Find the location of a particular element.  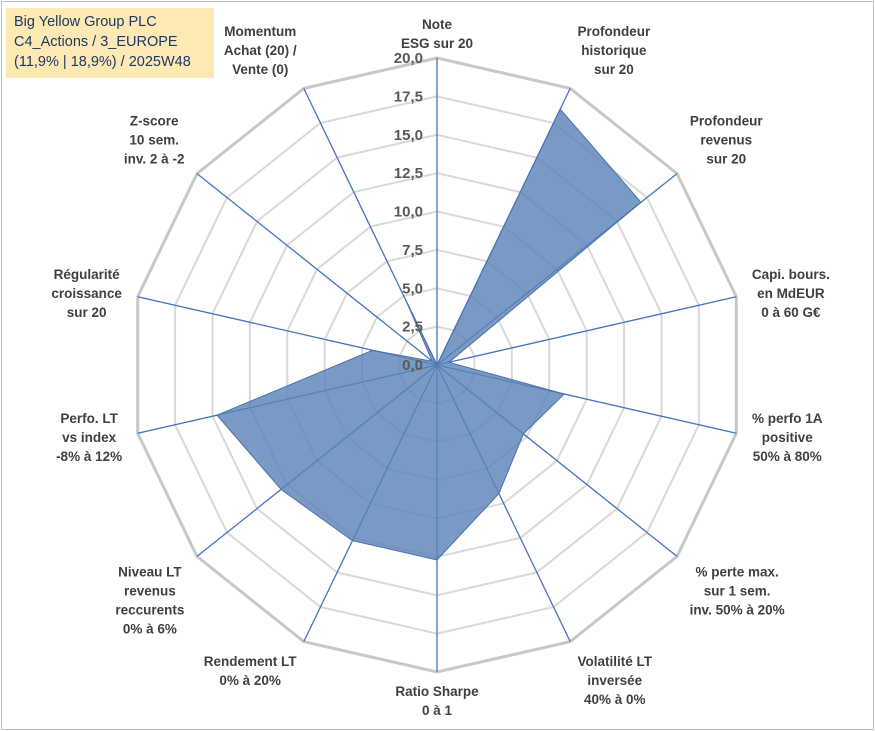

axis-label: Perfo. LT vs index -8% à 12% is located at coordinates (89, 437).